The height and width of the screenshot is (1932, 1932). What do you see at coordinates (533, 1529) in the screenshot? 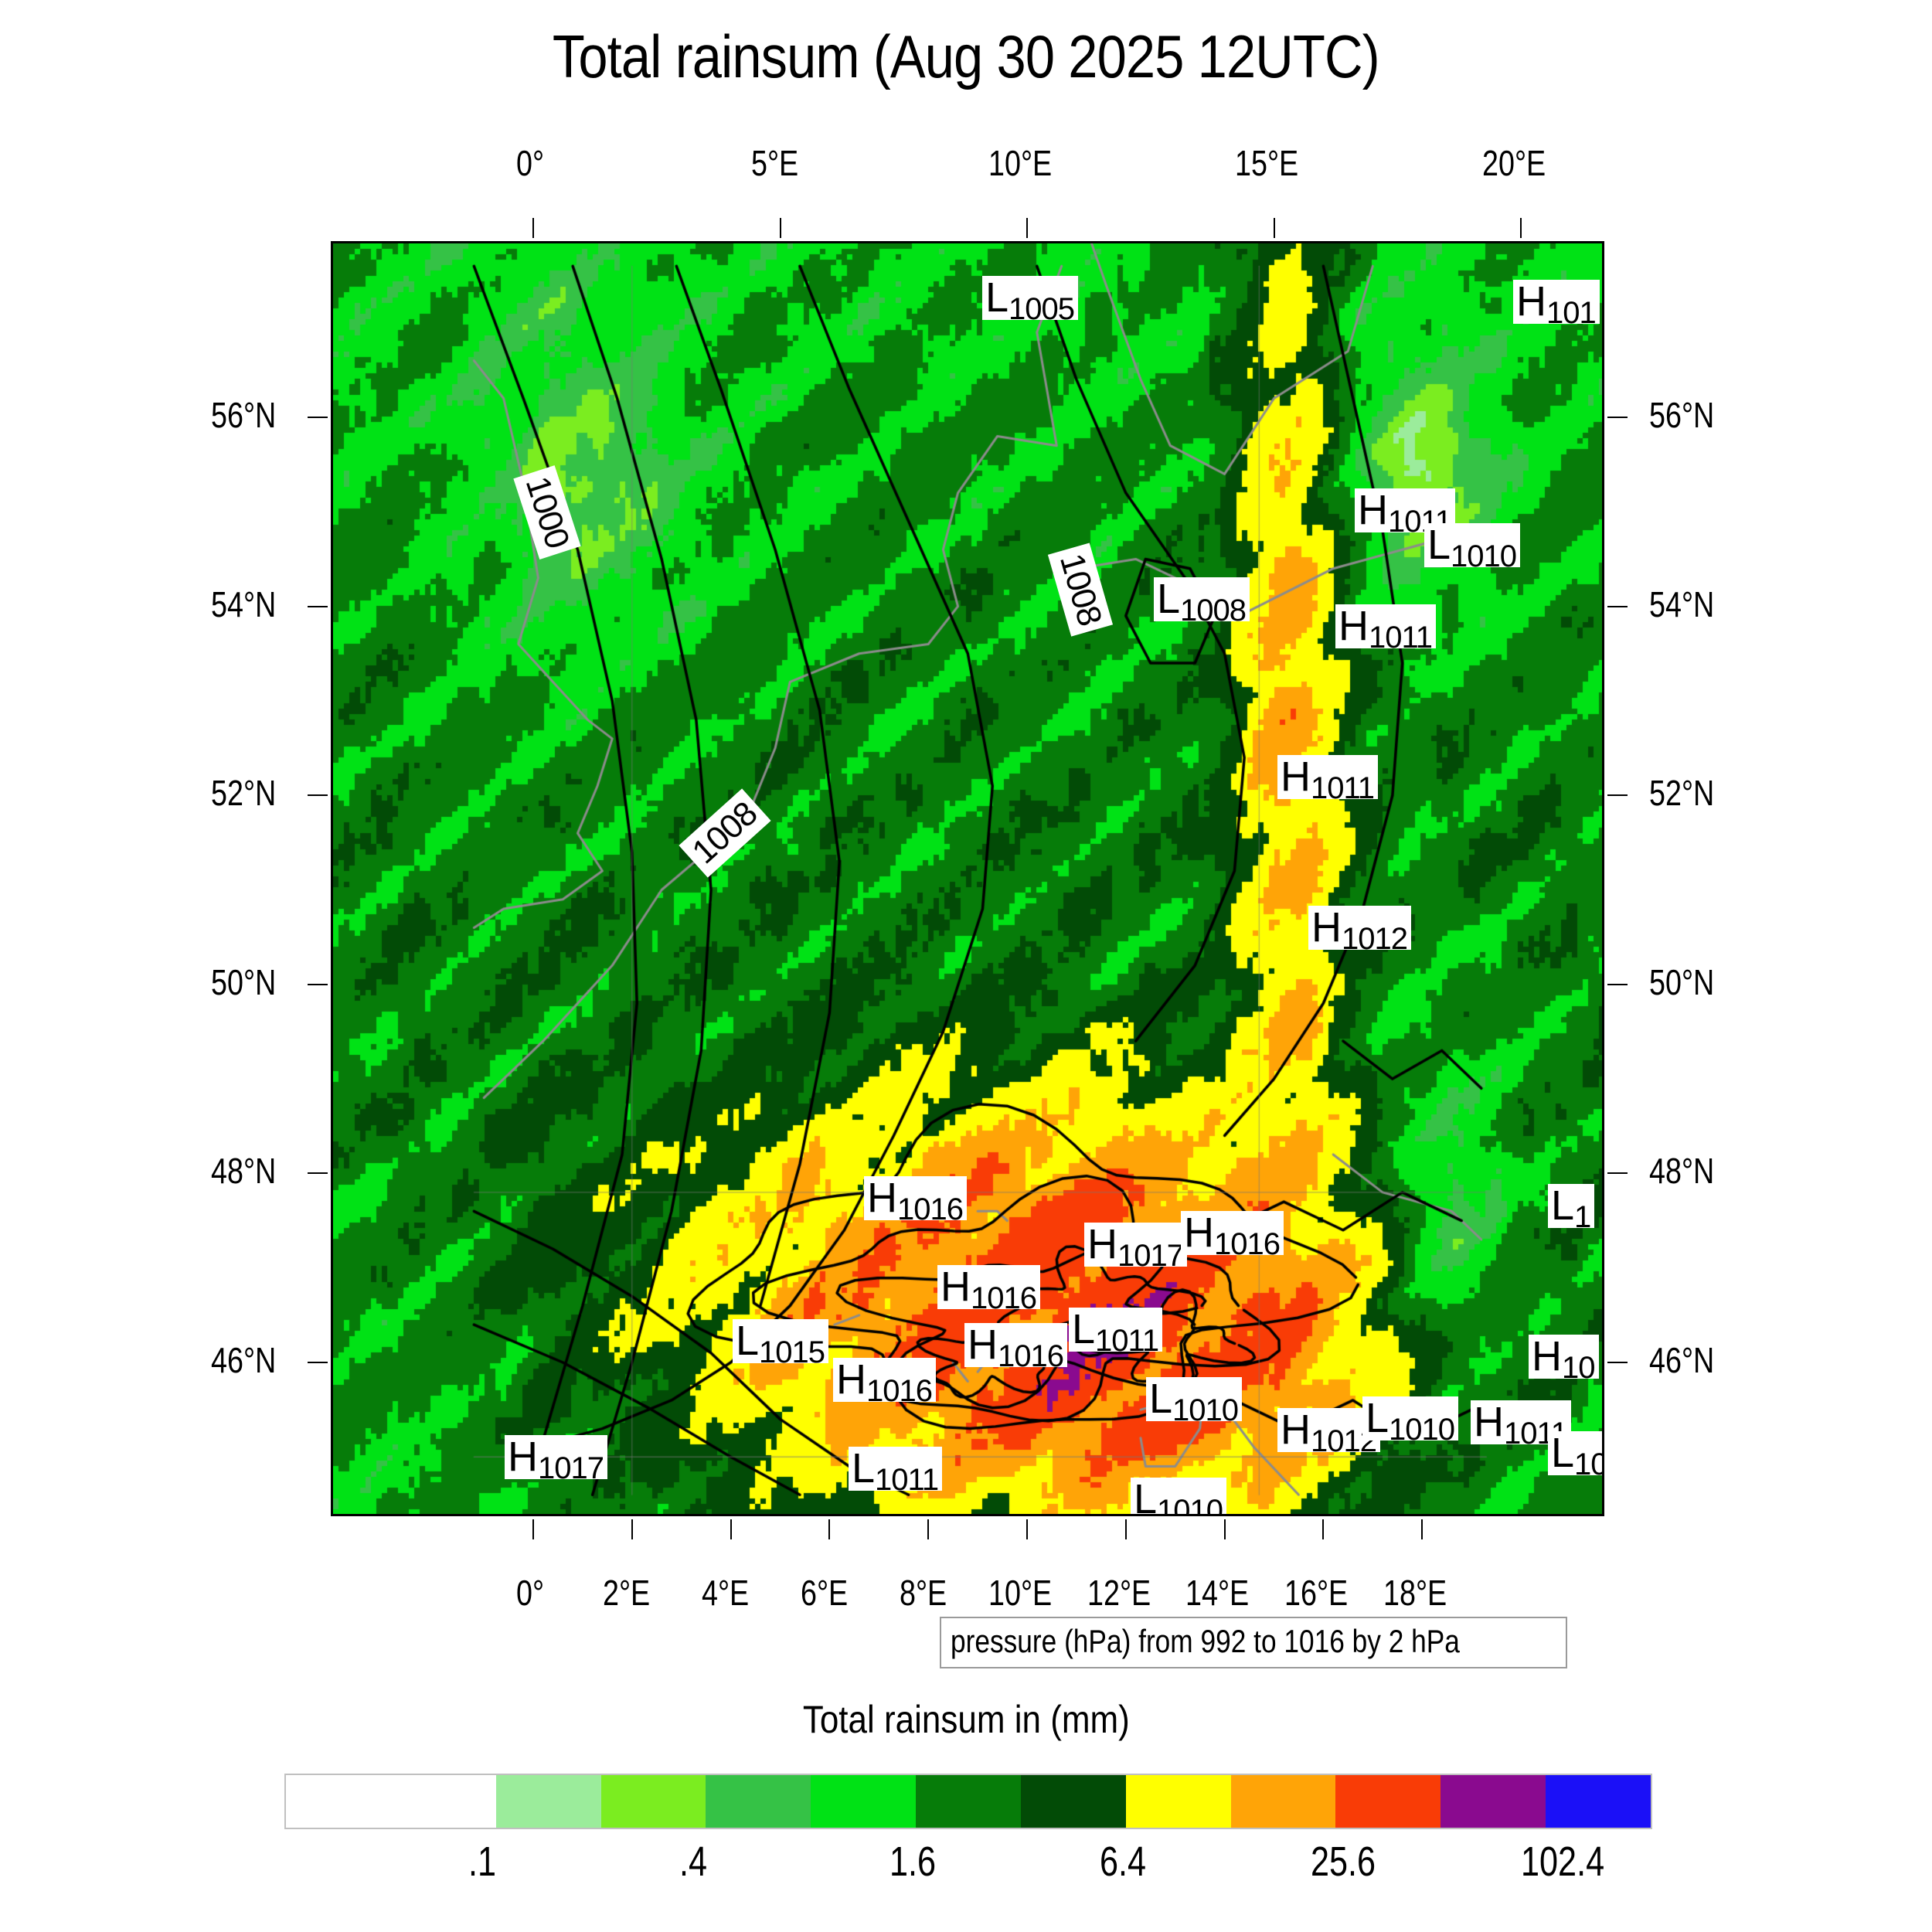
I see `bottom-tick-0°` at bounding box center [533, 1529].